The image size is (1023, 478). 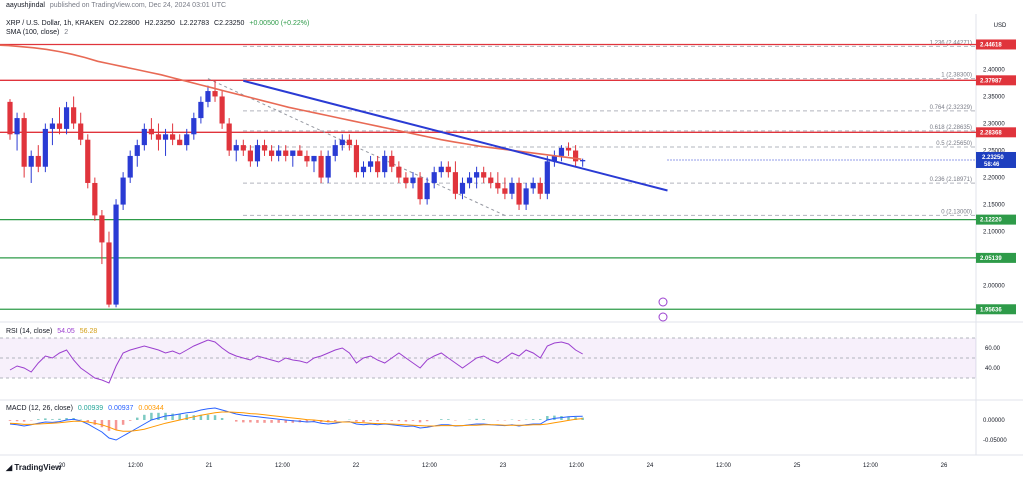 I want to click on macd-tick-label: 0.00000, so click(x=994, y=421).